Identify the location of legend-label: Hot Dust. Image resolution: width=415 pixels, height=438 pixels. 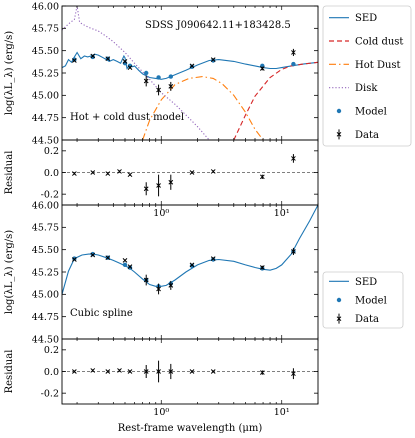
(378, 65).